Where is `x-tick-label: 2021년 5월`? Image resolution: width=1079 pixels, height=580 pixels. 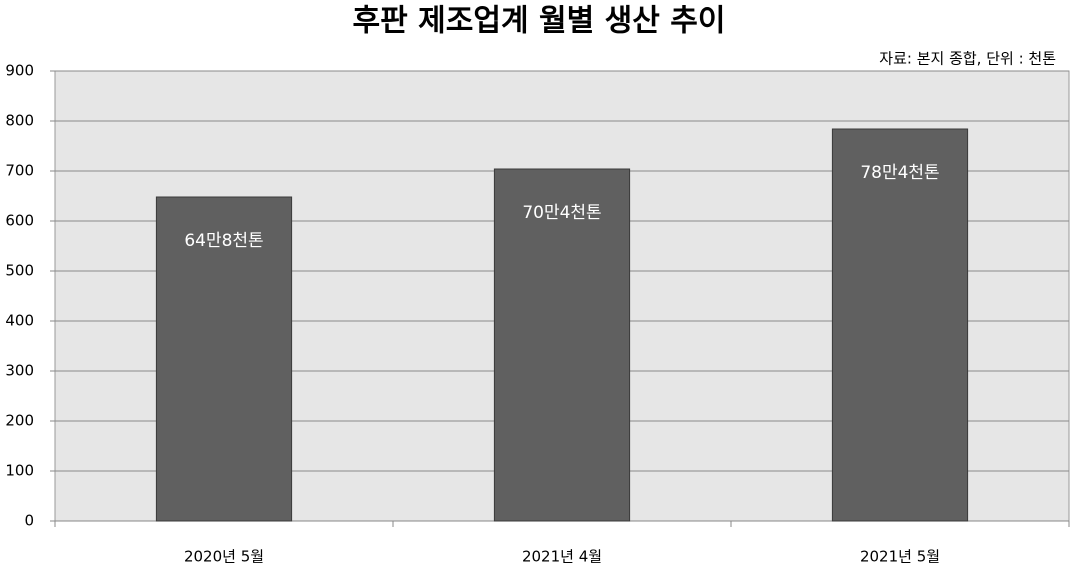 x-tick-label: 2021년 5월 is located at coordinates (900, 557).